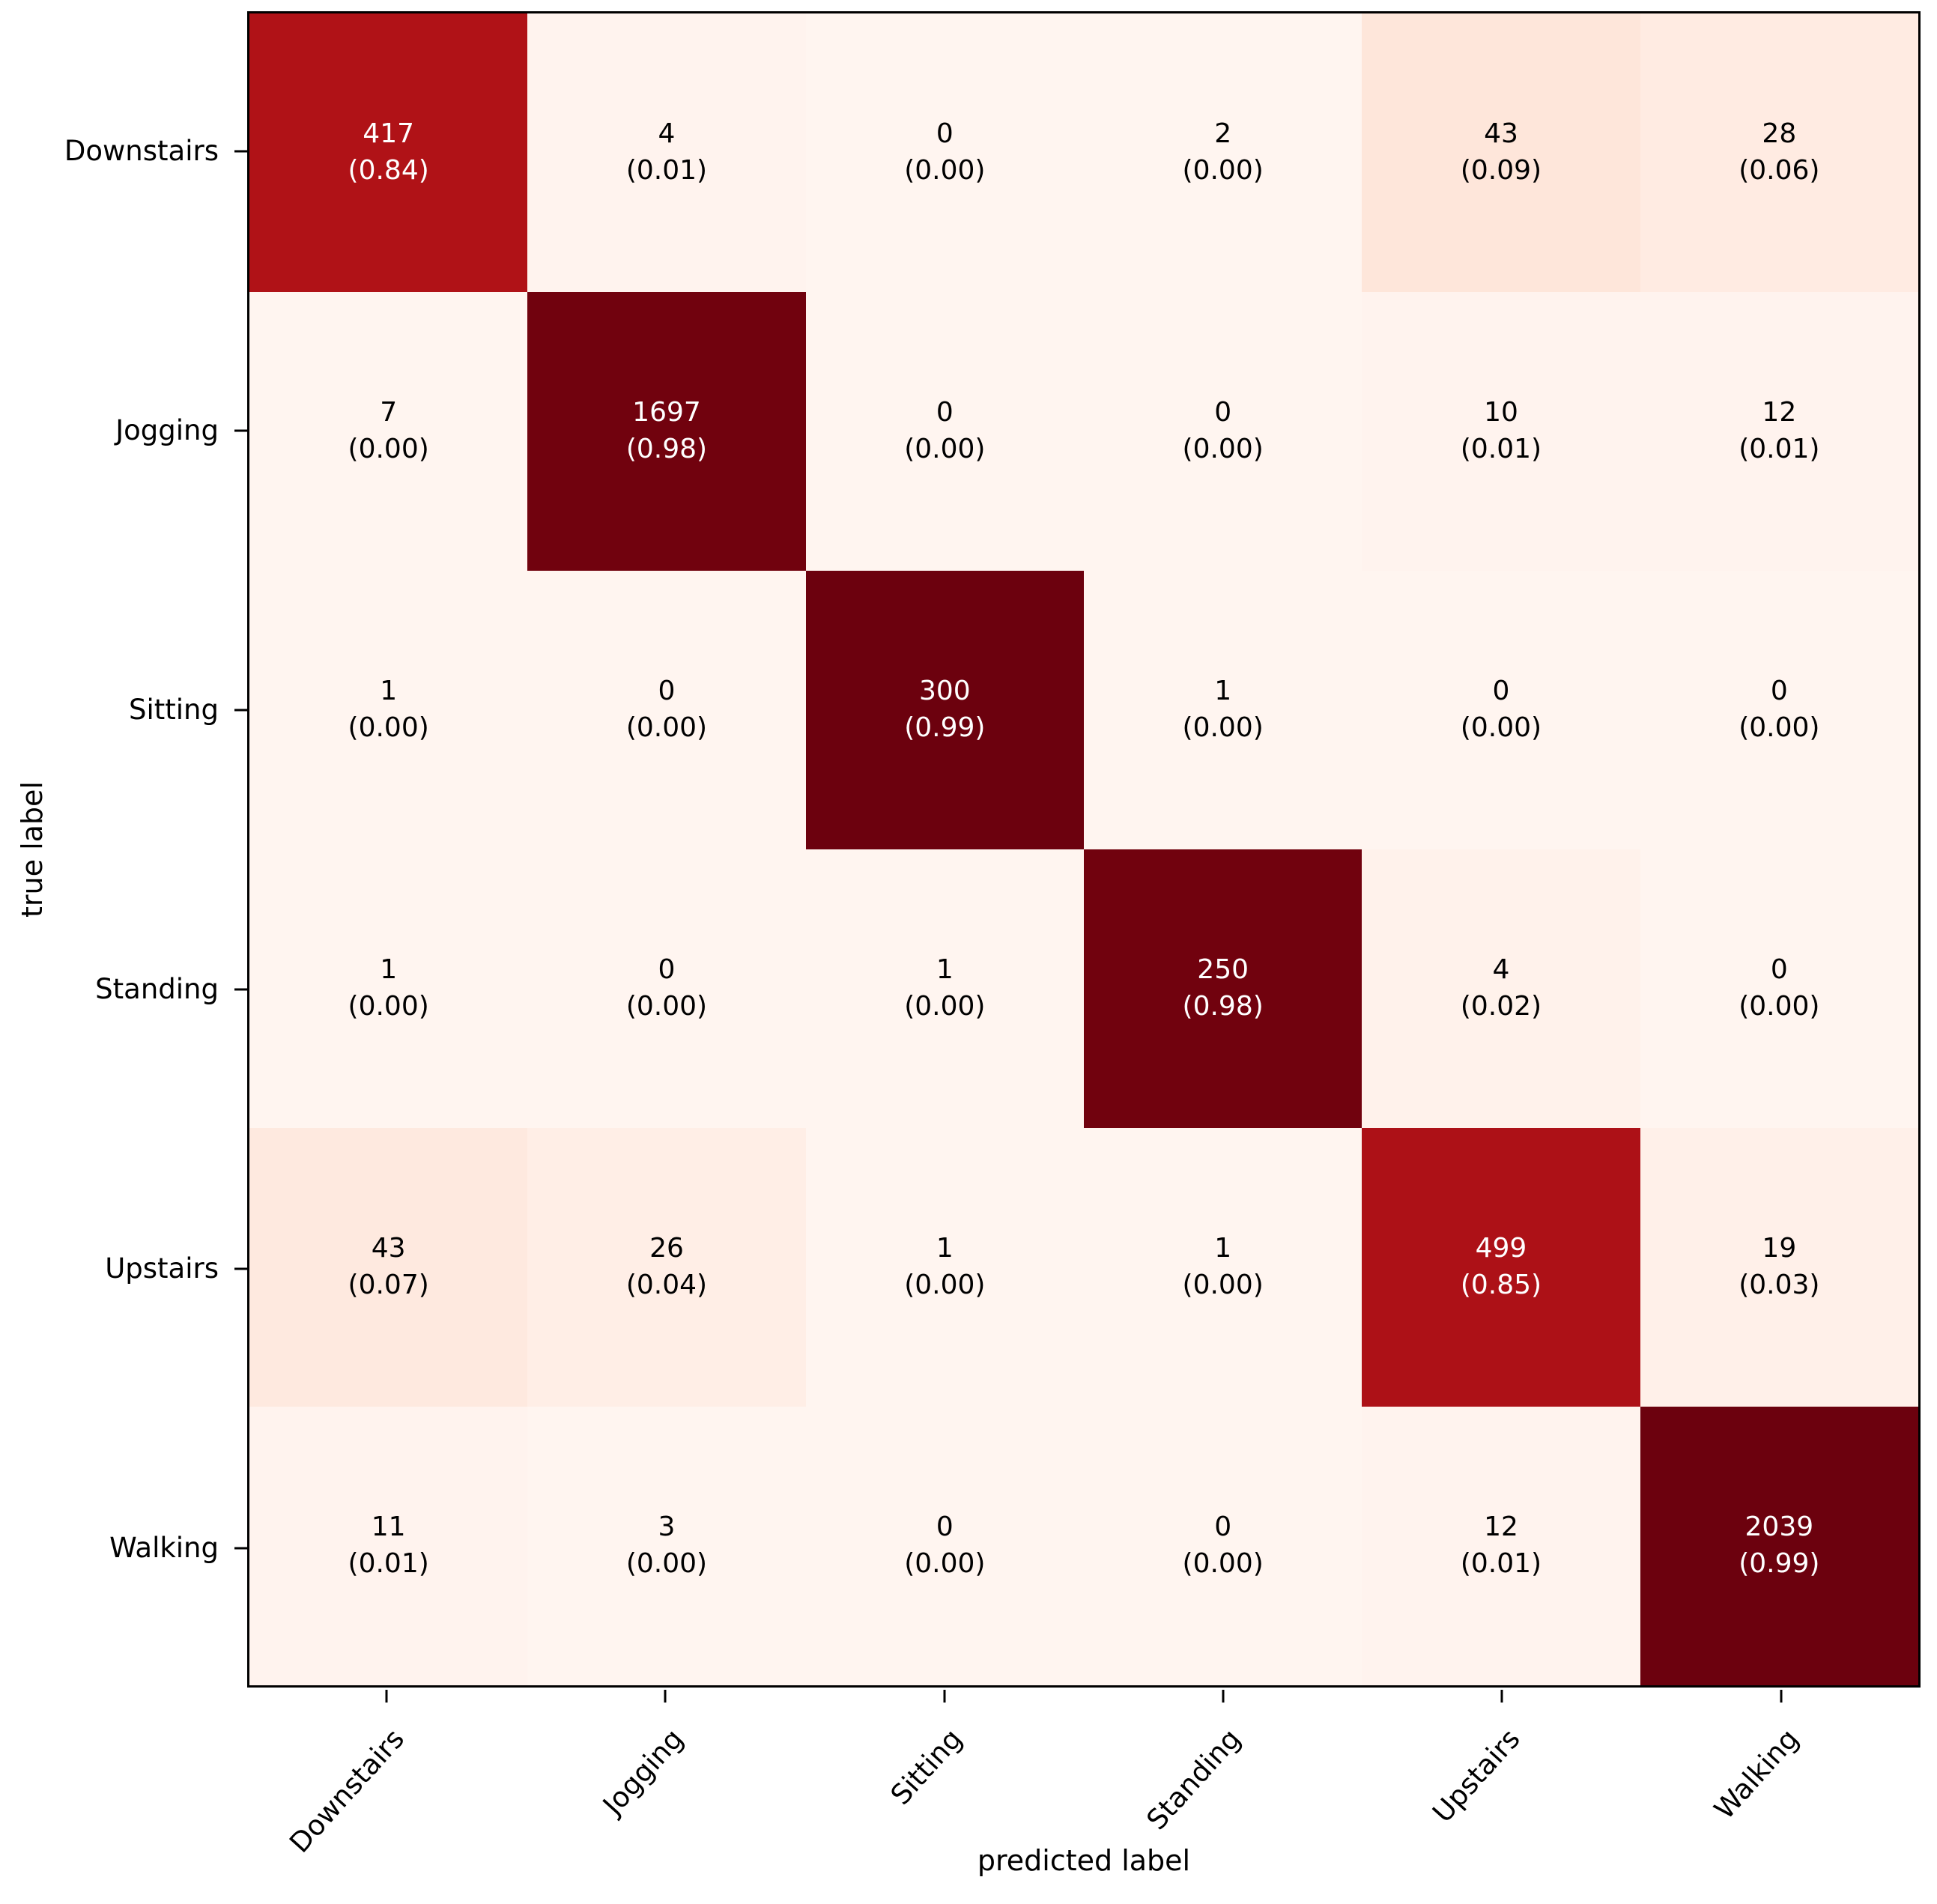 Image resolution: width=1937 pixels, height=1904 pixels. I want to click on cell-count: 250, so click(1223, 970).